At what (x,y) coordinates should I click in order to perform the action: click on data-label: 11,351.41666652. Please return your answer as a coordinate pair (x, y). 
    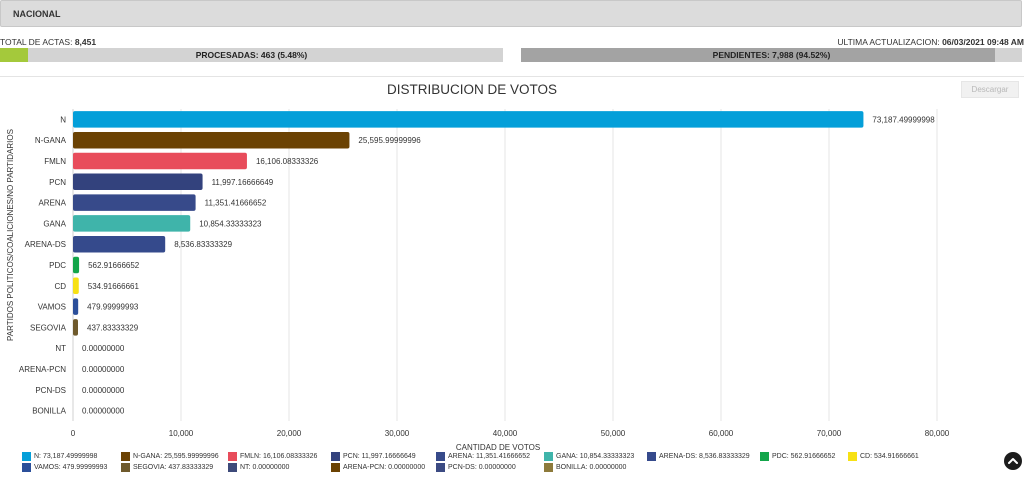
    Looking at the image, I should click on (236, 203).